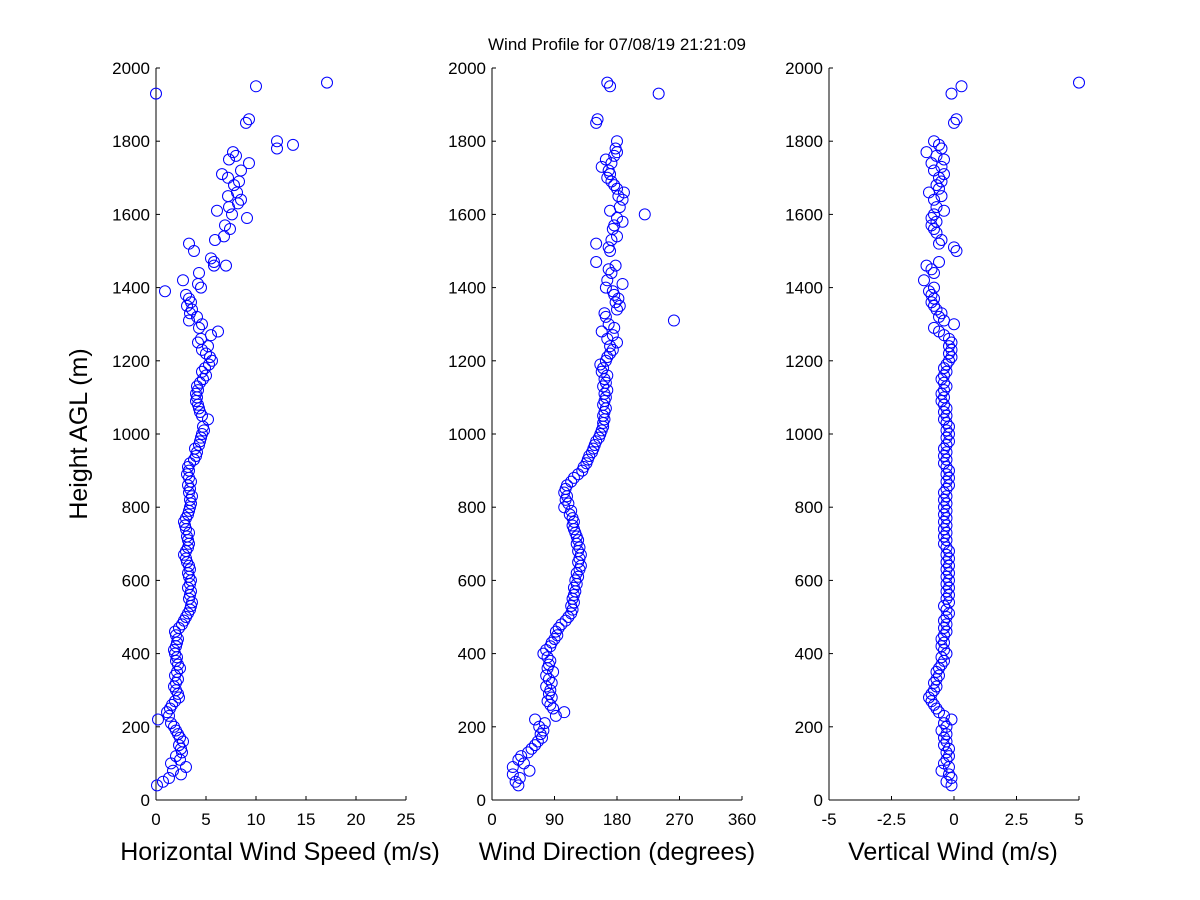 The width and height of the screenshot is (1200, 900). I want to click on vertical-wind-ytick-label: 1200, so click(804, 361).